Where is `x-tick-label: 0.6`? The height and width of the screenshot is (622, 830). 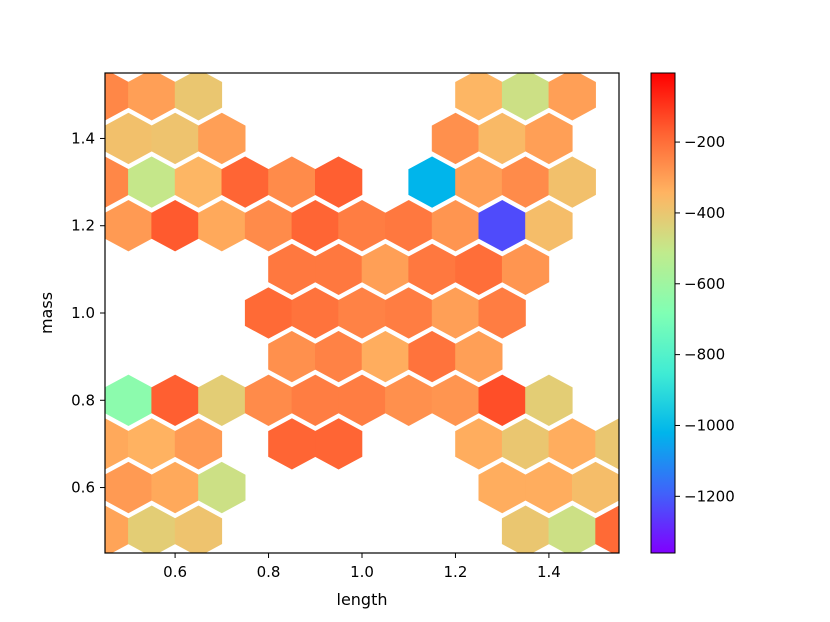 x-tick-label: 0.6 is located at coordinates (175, 572).